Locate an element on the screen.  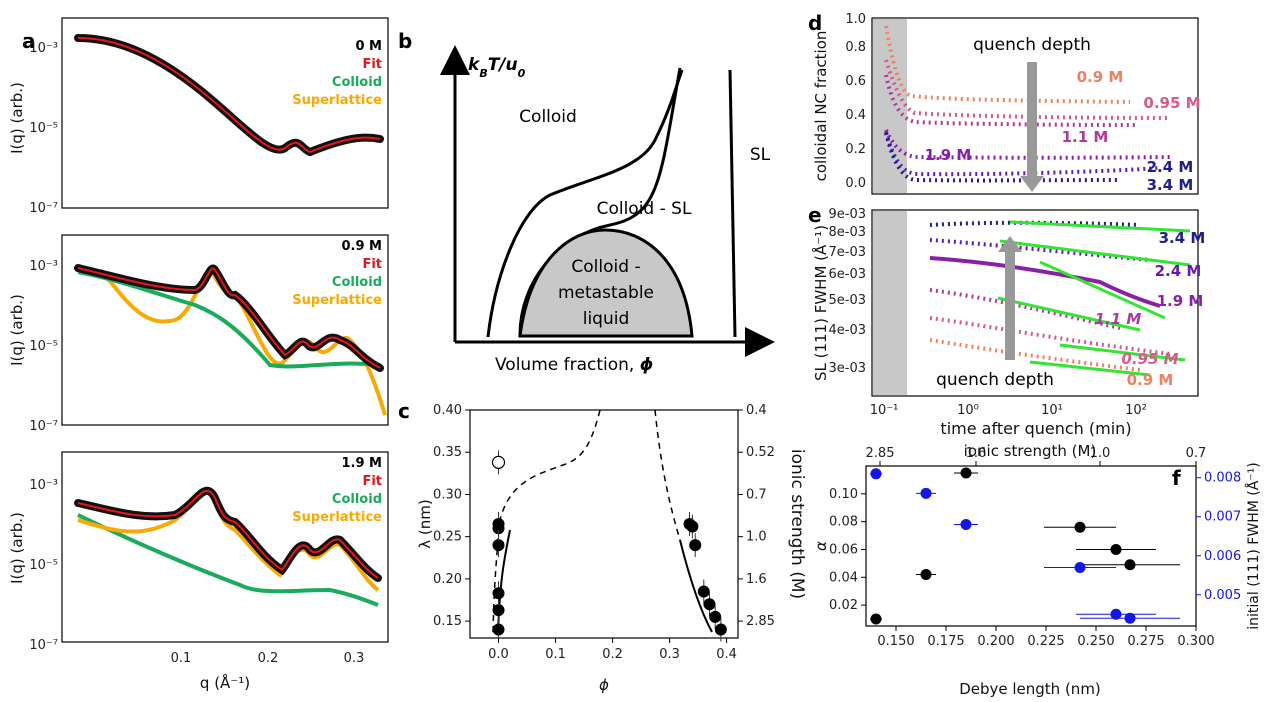
subplot-label-0m: 0 M is located at coordinates (368, 46).